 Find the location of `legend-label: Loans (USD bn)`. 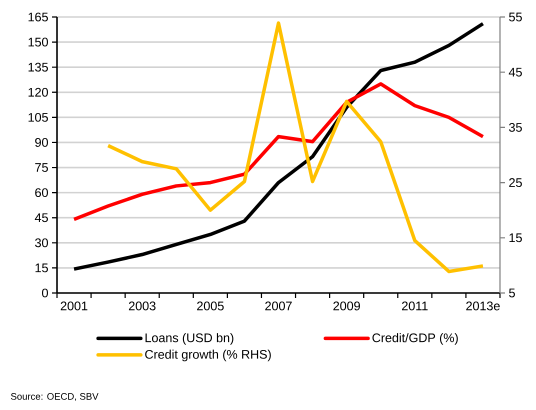

legend-label: Loans (USD bn) is located at coordinates (190, 339).